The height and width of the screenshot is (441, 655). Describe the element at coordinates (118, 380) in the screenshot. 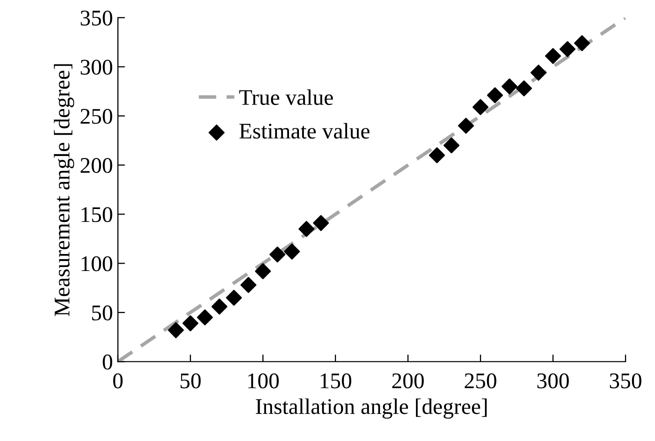

I see `x-tick-label: 0` at that location.